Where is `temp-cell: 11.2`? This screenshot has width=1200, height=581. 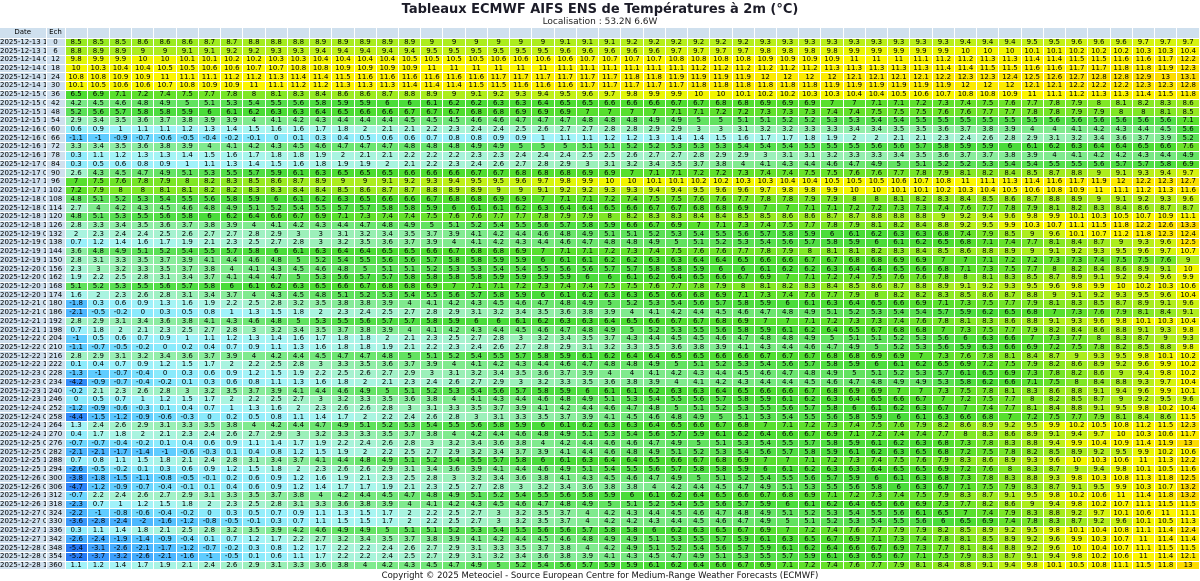
temp-cell: 11.2 is located at coordinates (943, 60).